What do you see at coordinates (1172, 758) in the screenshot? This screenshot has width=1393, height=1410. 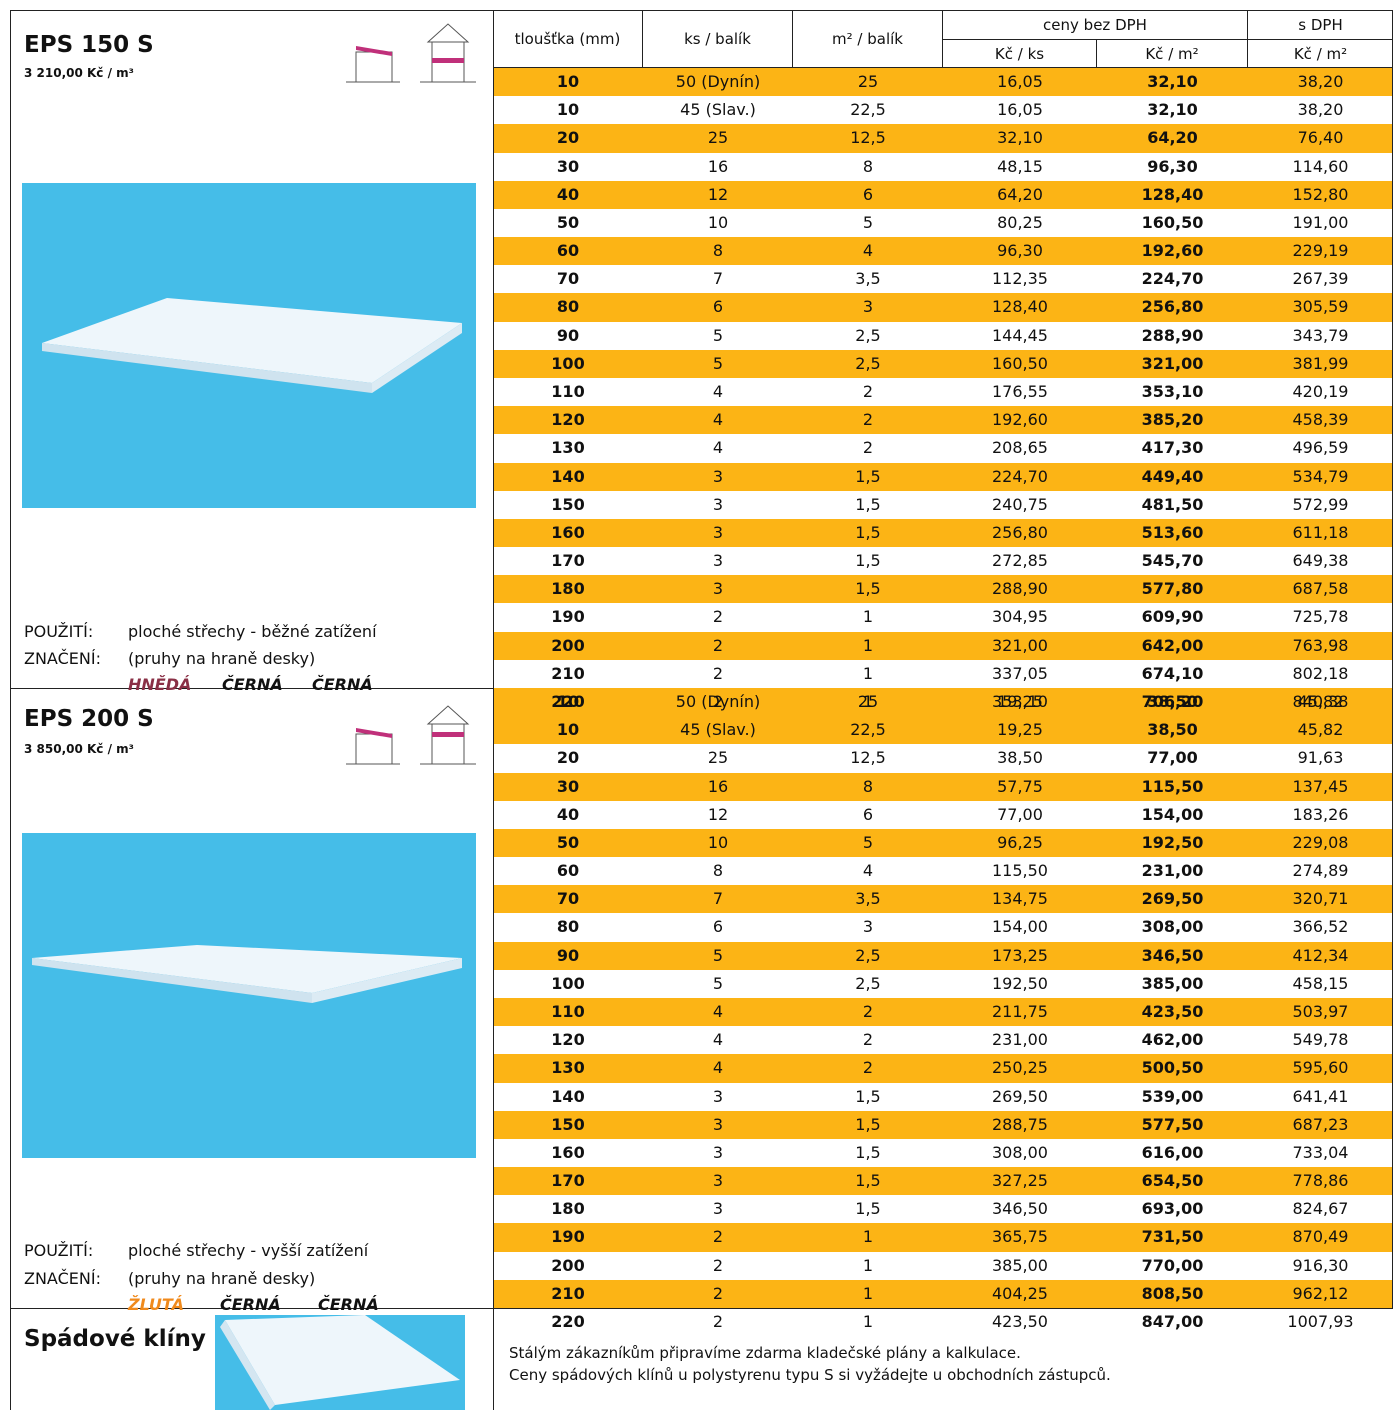 I see `table-cell: 77,00` at bounding box center [1172, 758].